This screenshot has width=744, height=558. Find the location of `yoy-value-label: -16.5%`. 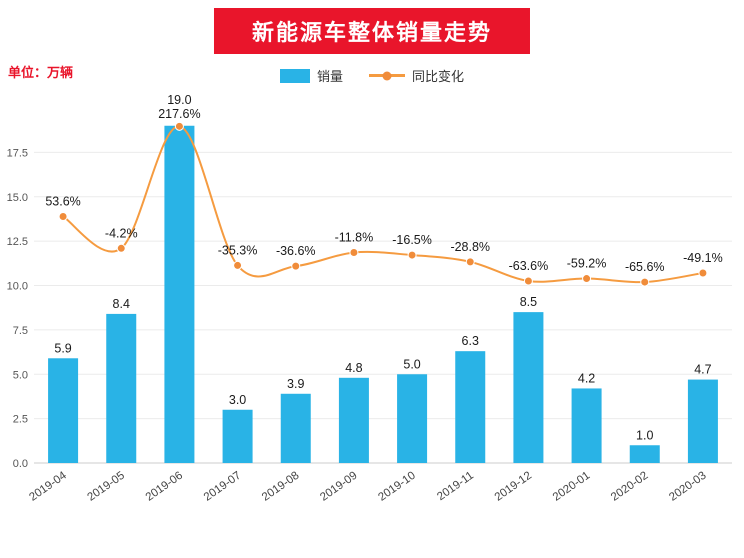

yoy-value-label: -16.5% is located at coordinates (412, 240).